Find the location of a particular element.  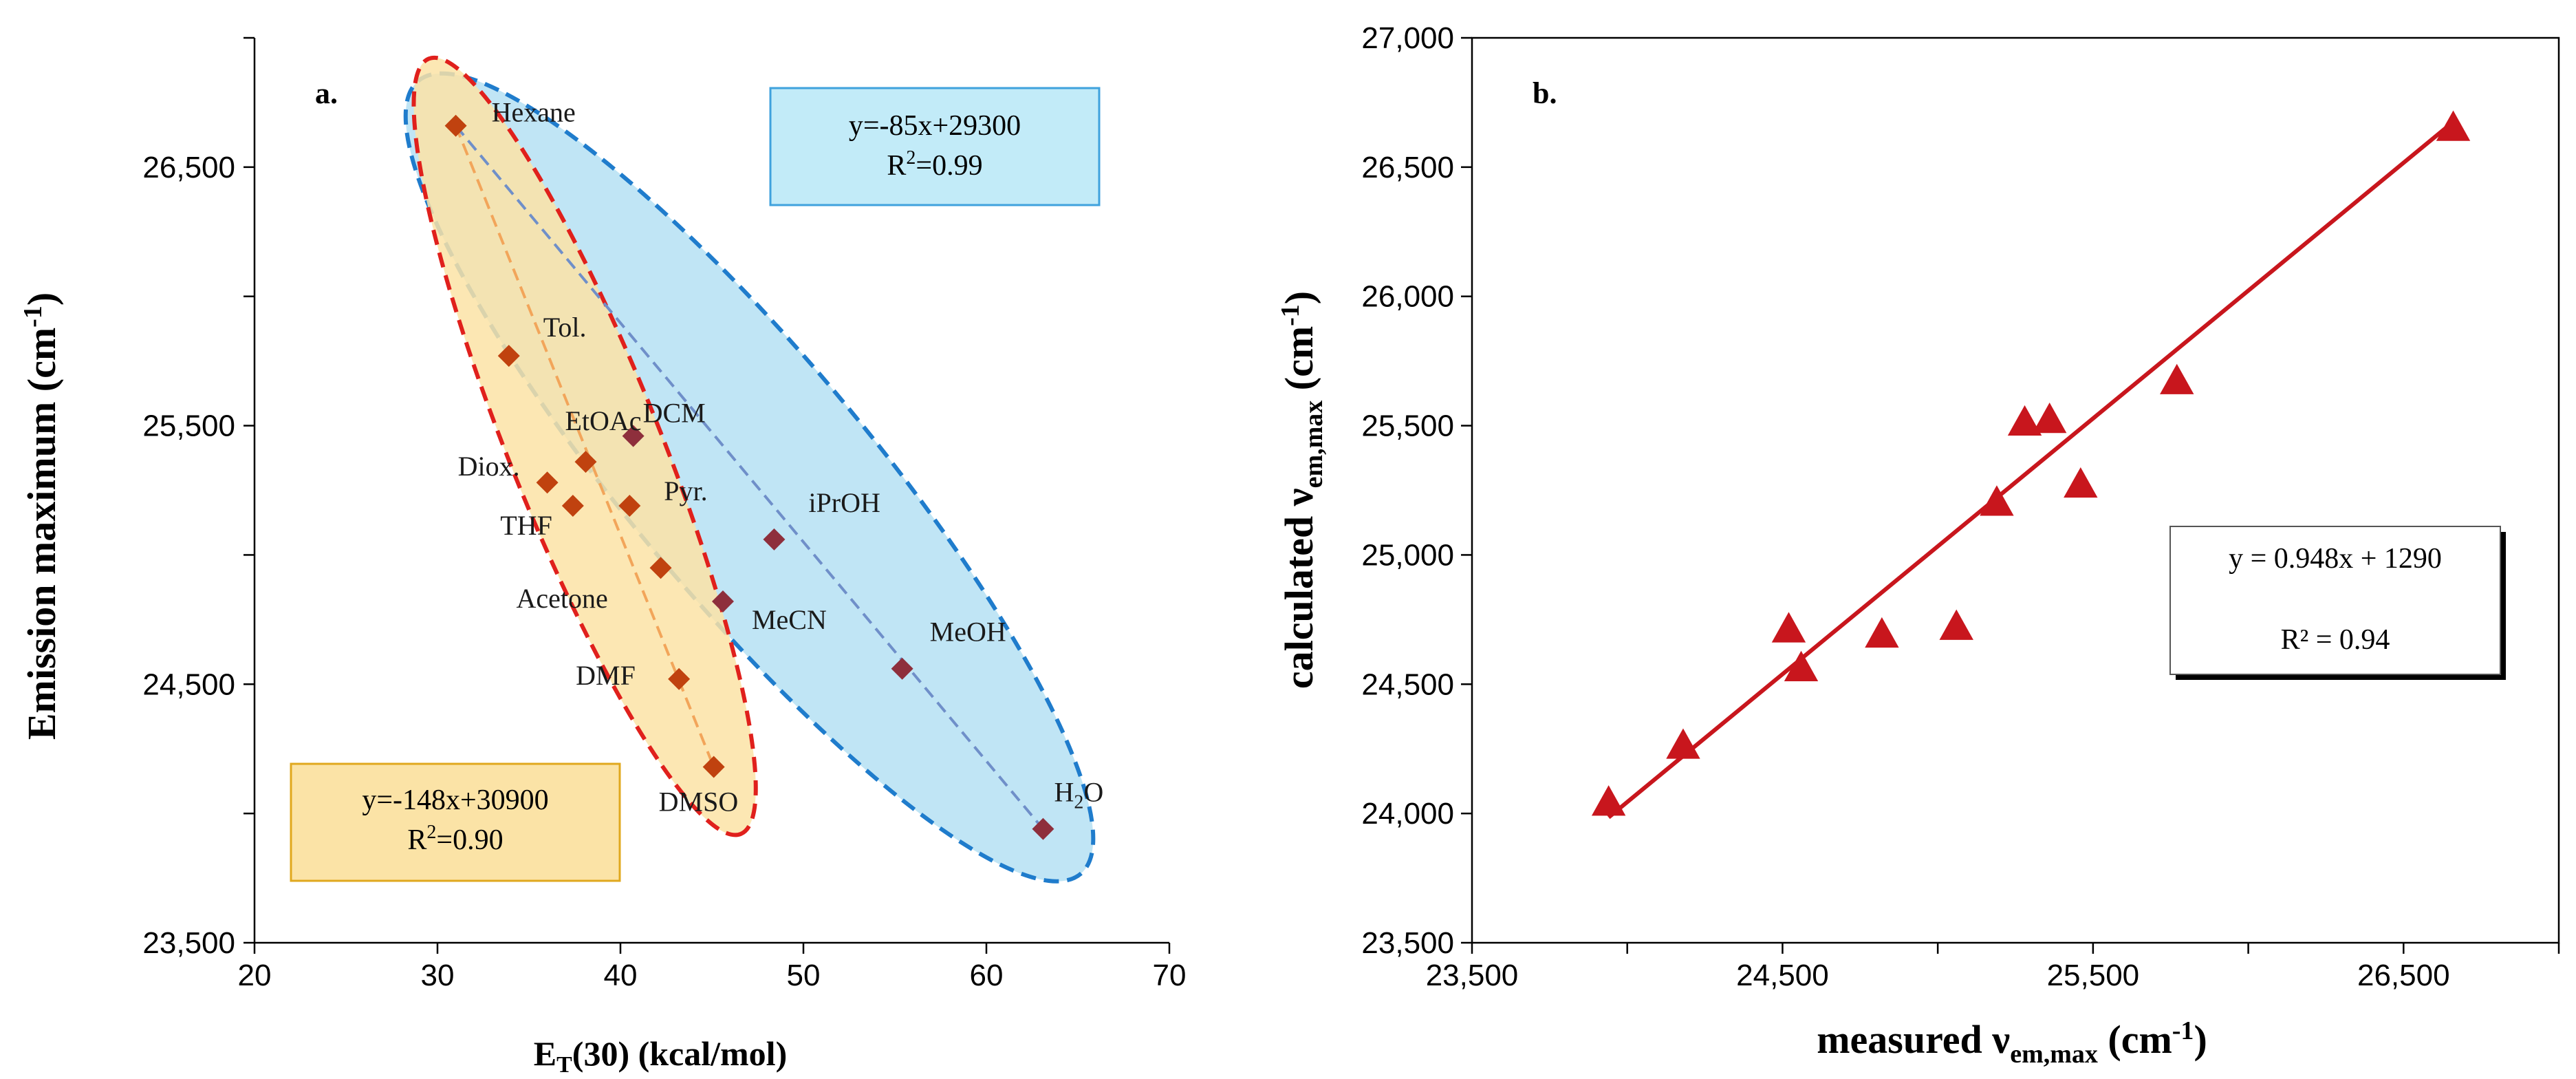

r2-group1: R2=0.90 is located at coordinates (455, 839).